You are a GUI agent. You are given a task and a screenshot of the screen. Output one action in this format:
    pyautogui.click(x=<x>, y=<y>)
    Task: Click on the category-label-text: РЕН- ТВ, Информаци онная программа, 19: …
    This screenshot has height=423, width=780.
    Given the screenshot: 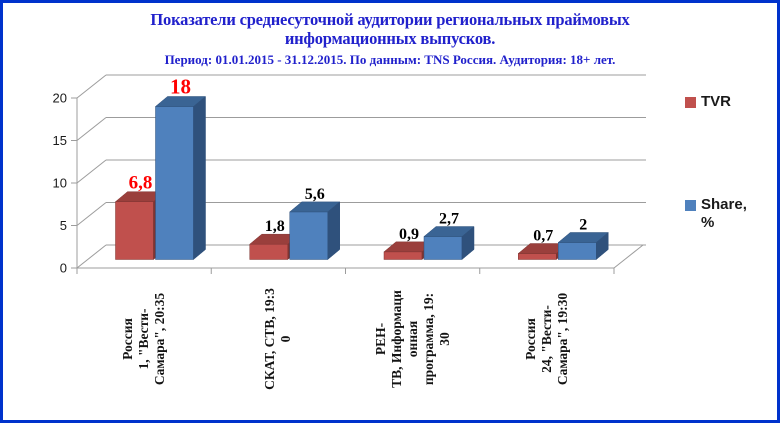 What is the action you would take?
    pyautogui.click(x=412, y=339)
    